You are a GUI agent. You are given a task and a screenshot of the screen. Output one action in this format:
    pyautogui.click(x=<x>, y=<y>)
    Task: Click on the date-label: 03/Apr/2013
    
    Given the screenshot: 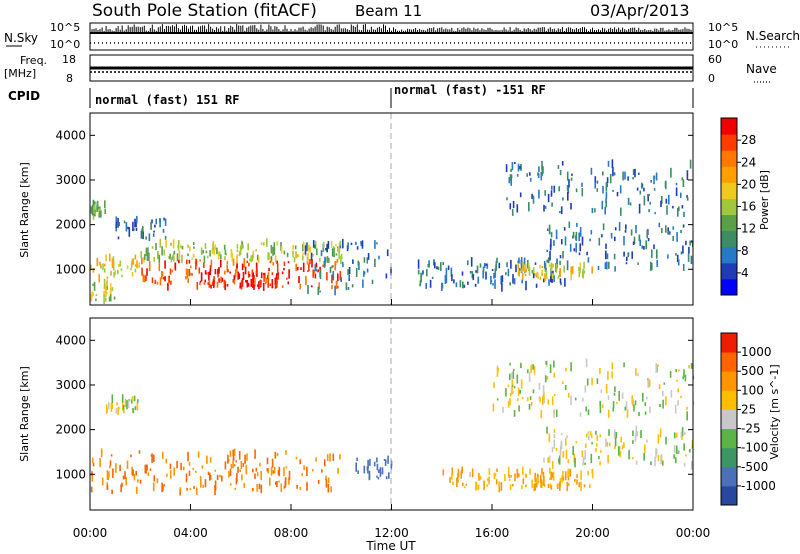 What is the action you would take?
    pyautogui.click(x=640, y=10)
    